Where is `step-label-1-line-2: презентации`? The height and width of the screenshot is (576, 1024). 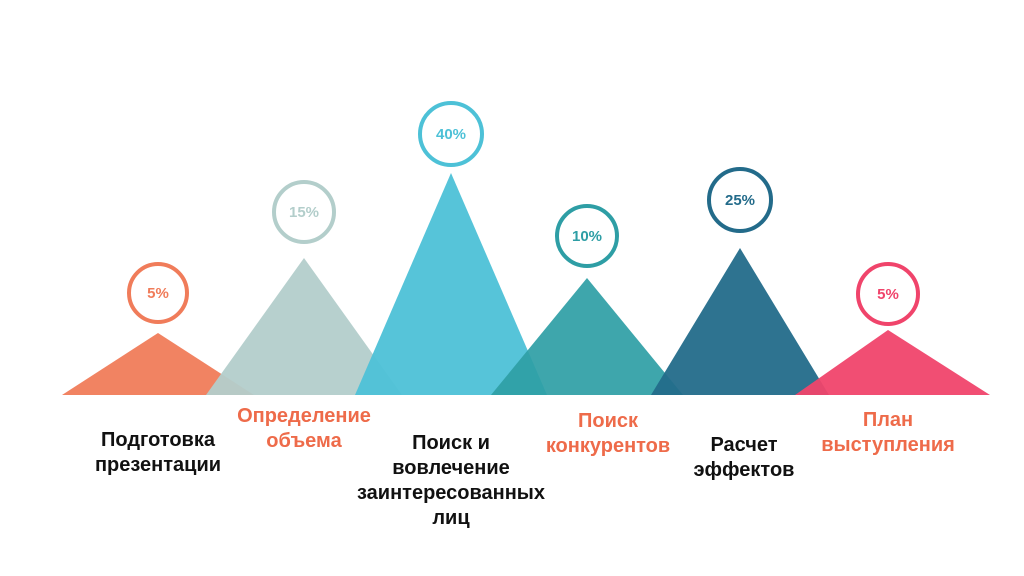
step-label-1-line-2: презентации is located at coordinates (158, 465).